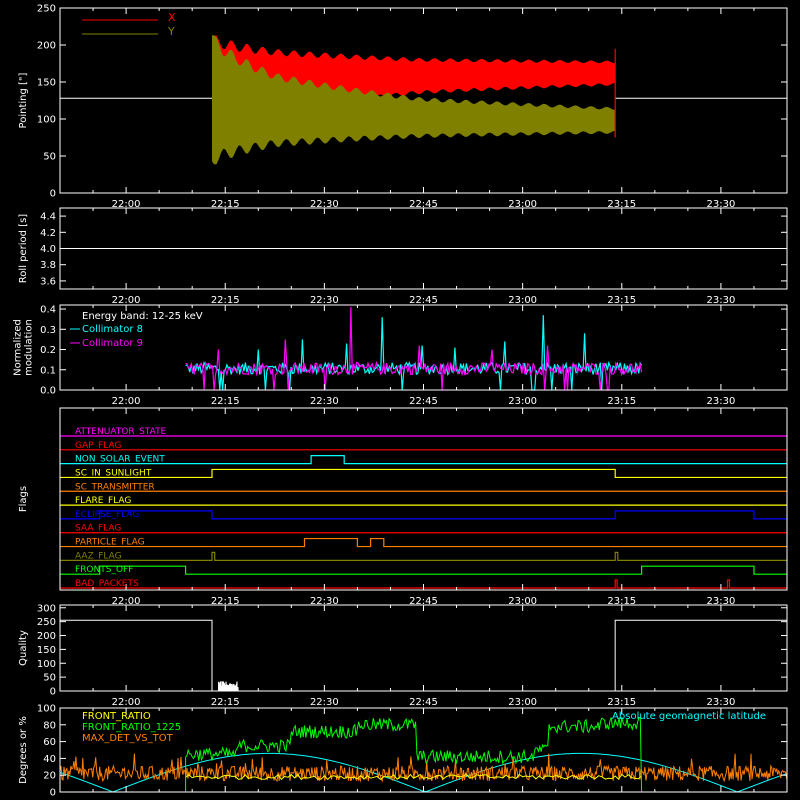  What do you see at coordinates (423, 515) in the screenshot?
I see `flag-eclipse-flag-line` at bounding box center [423, 515].